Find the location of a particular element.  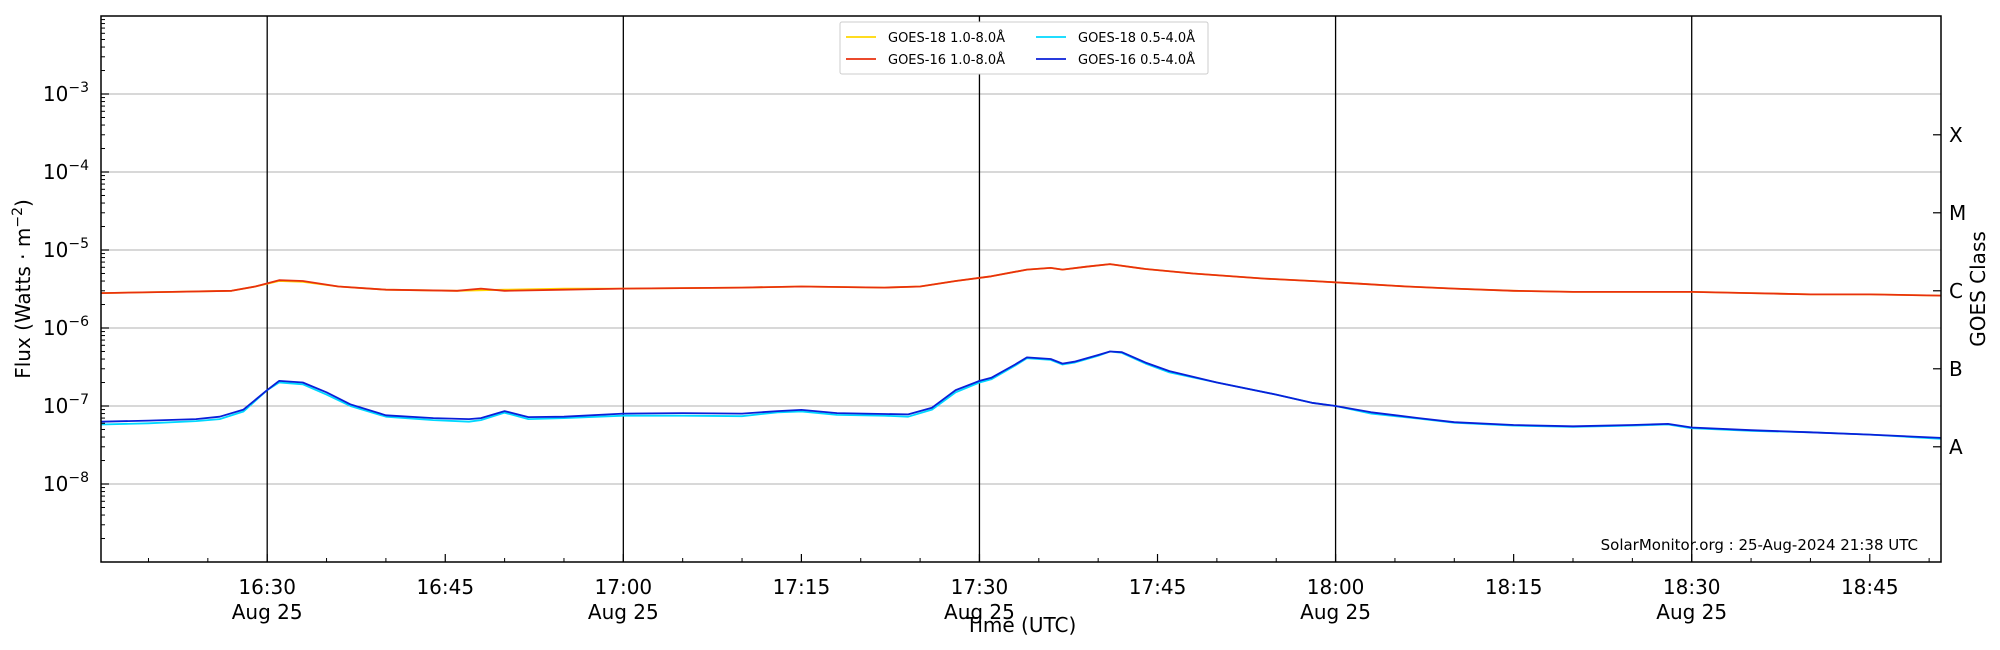

x-tick-label: 17:45 is located at coordinates (1158, 587).